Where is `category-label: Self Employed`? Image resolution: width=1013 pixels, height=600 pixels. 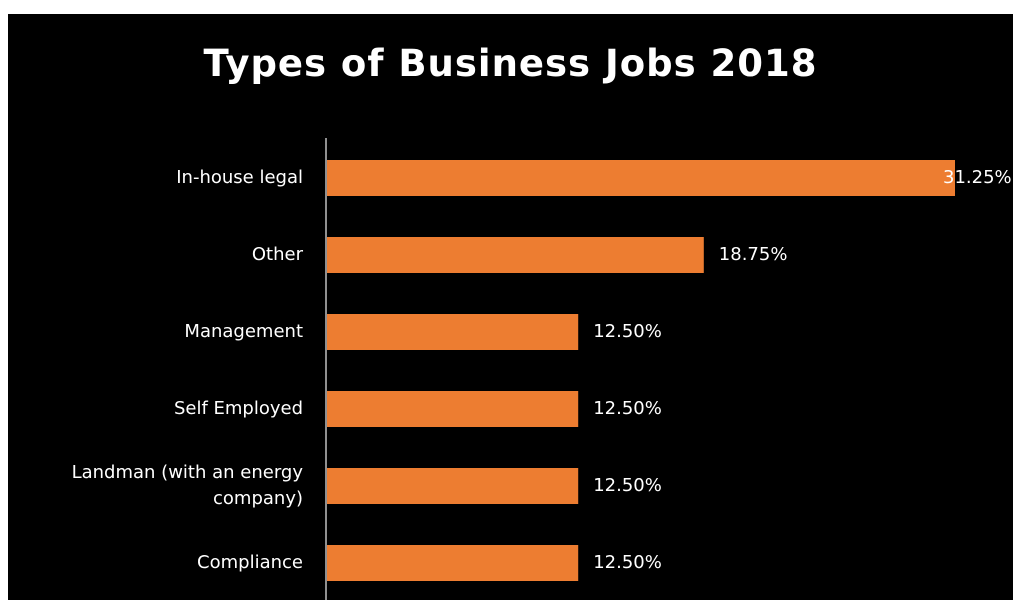
category-label: Self Employed is located at coordinates (238, 408).